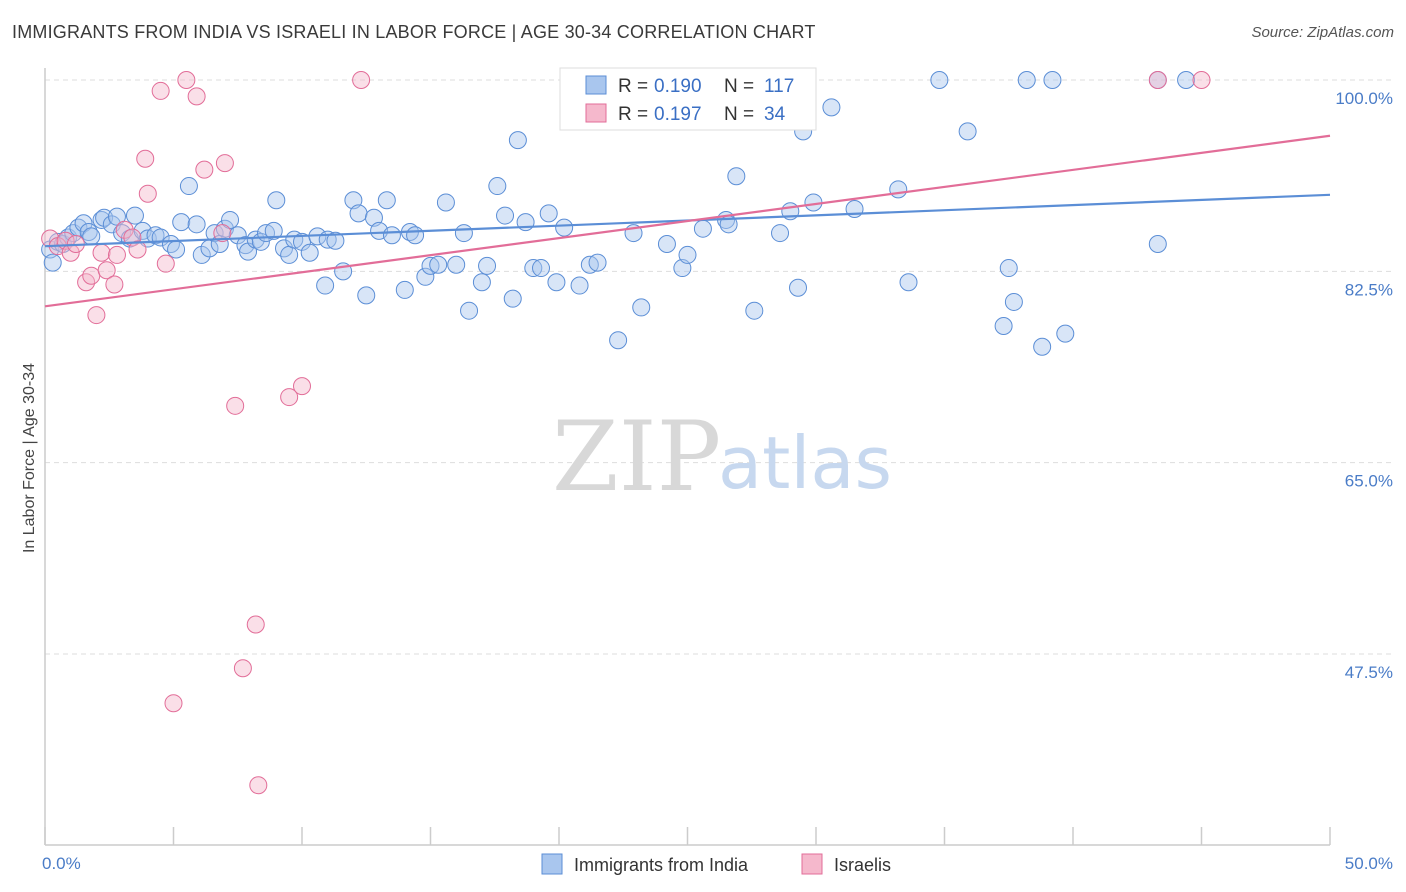 This screenshot has width=1406, height=892. Describe the element at coordinates (812, 864) in the screenshot. I see `bottom-legend-swatch-israelis` at that location.